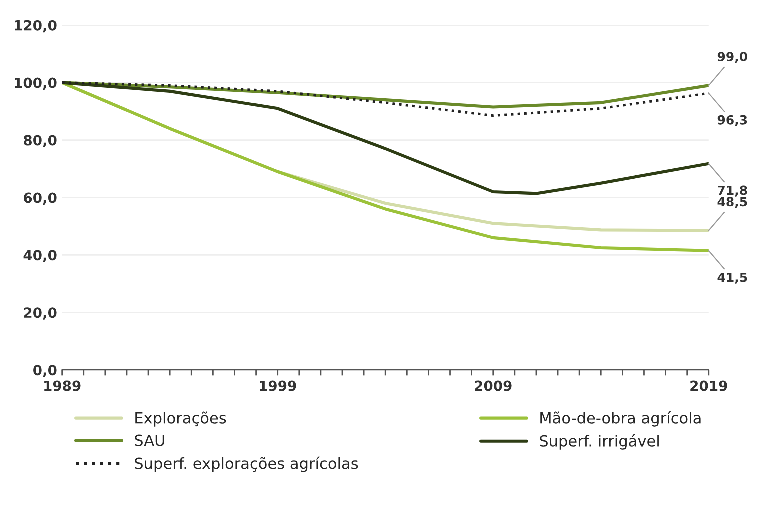 The width and height of the screenshot is (779, 507). Describe the element at coordinates (40, 314) in the screenshot. I see `y-tick-label: 20,0` at that location.